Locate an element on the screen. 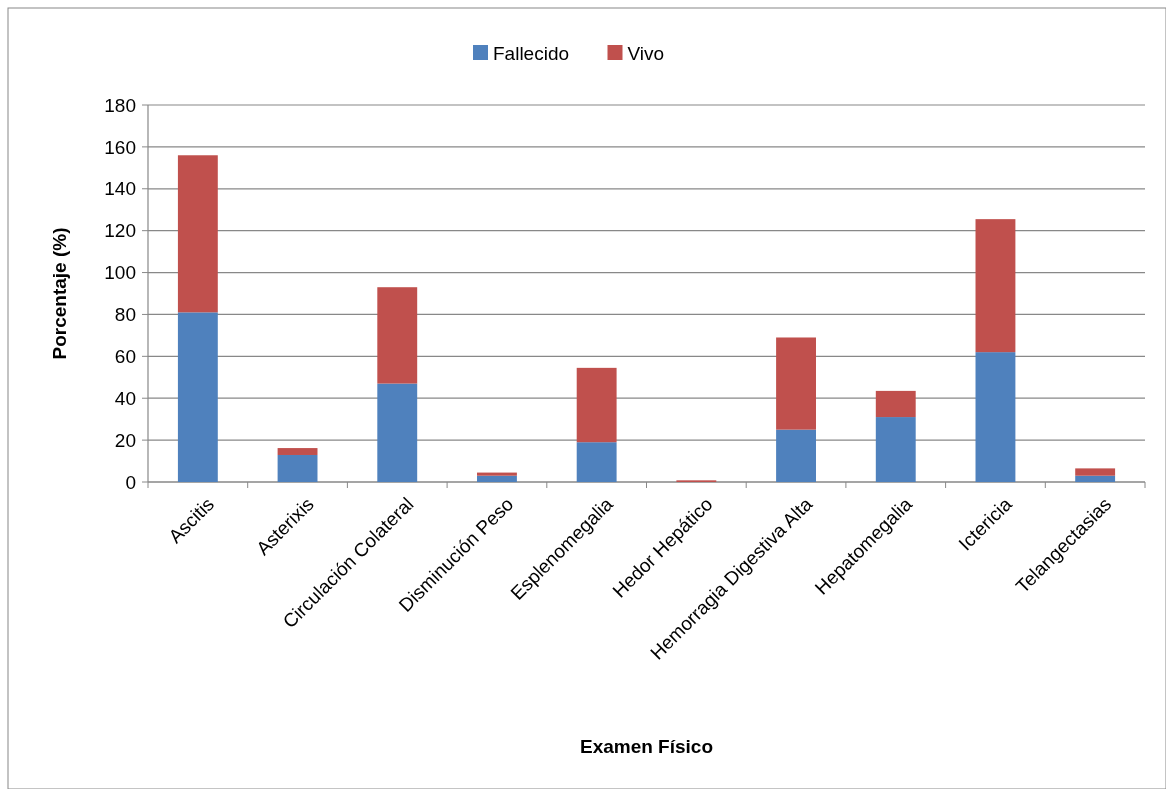 The width and height of the screenshot is (1166, 789). y-tick-label: 140 is located at coordinates (120, 189).